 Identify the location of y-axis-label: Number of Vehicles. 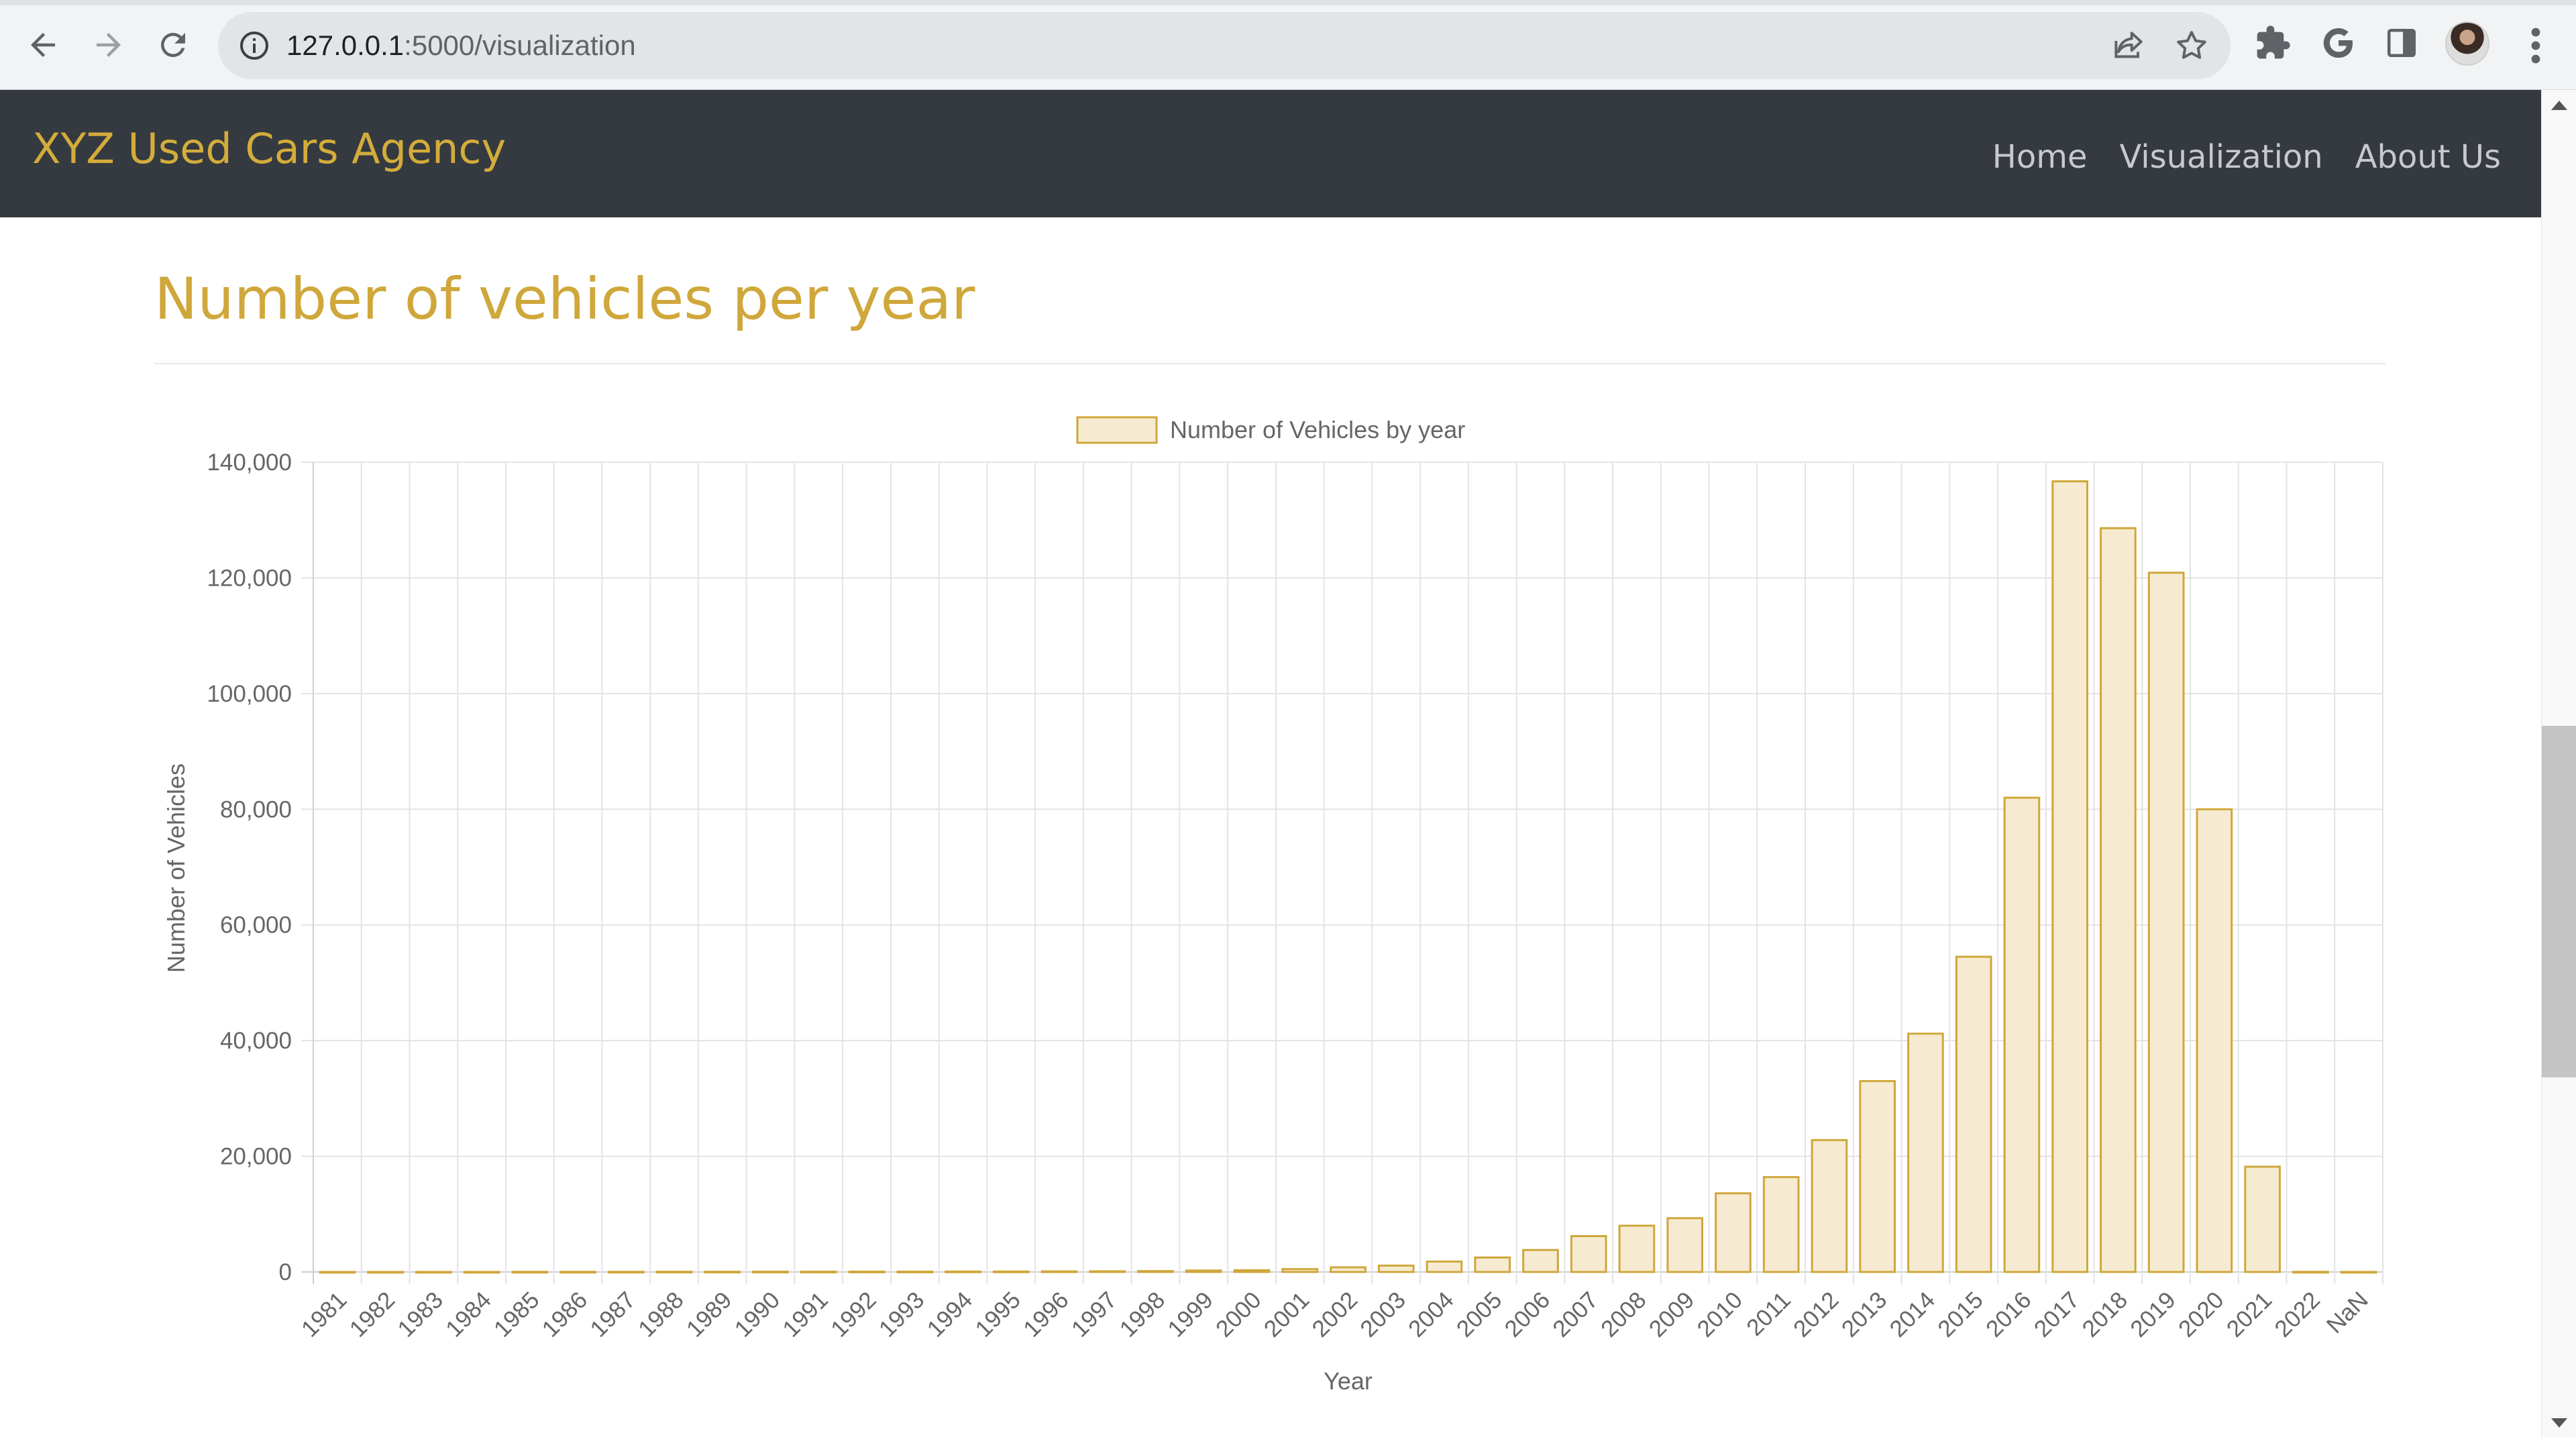
(176, 868).